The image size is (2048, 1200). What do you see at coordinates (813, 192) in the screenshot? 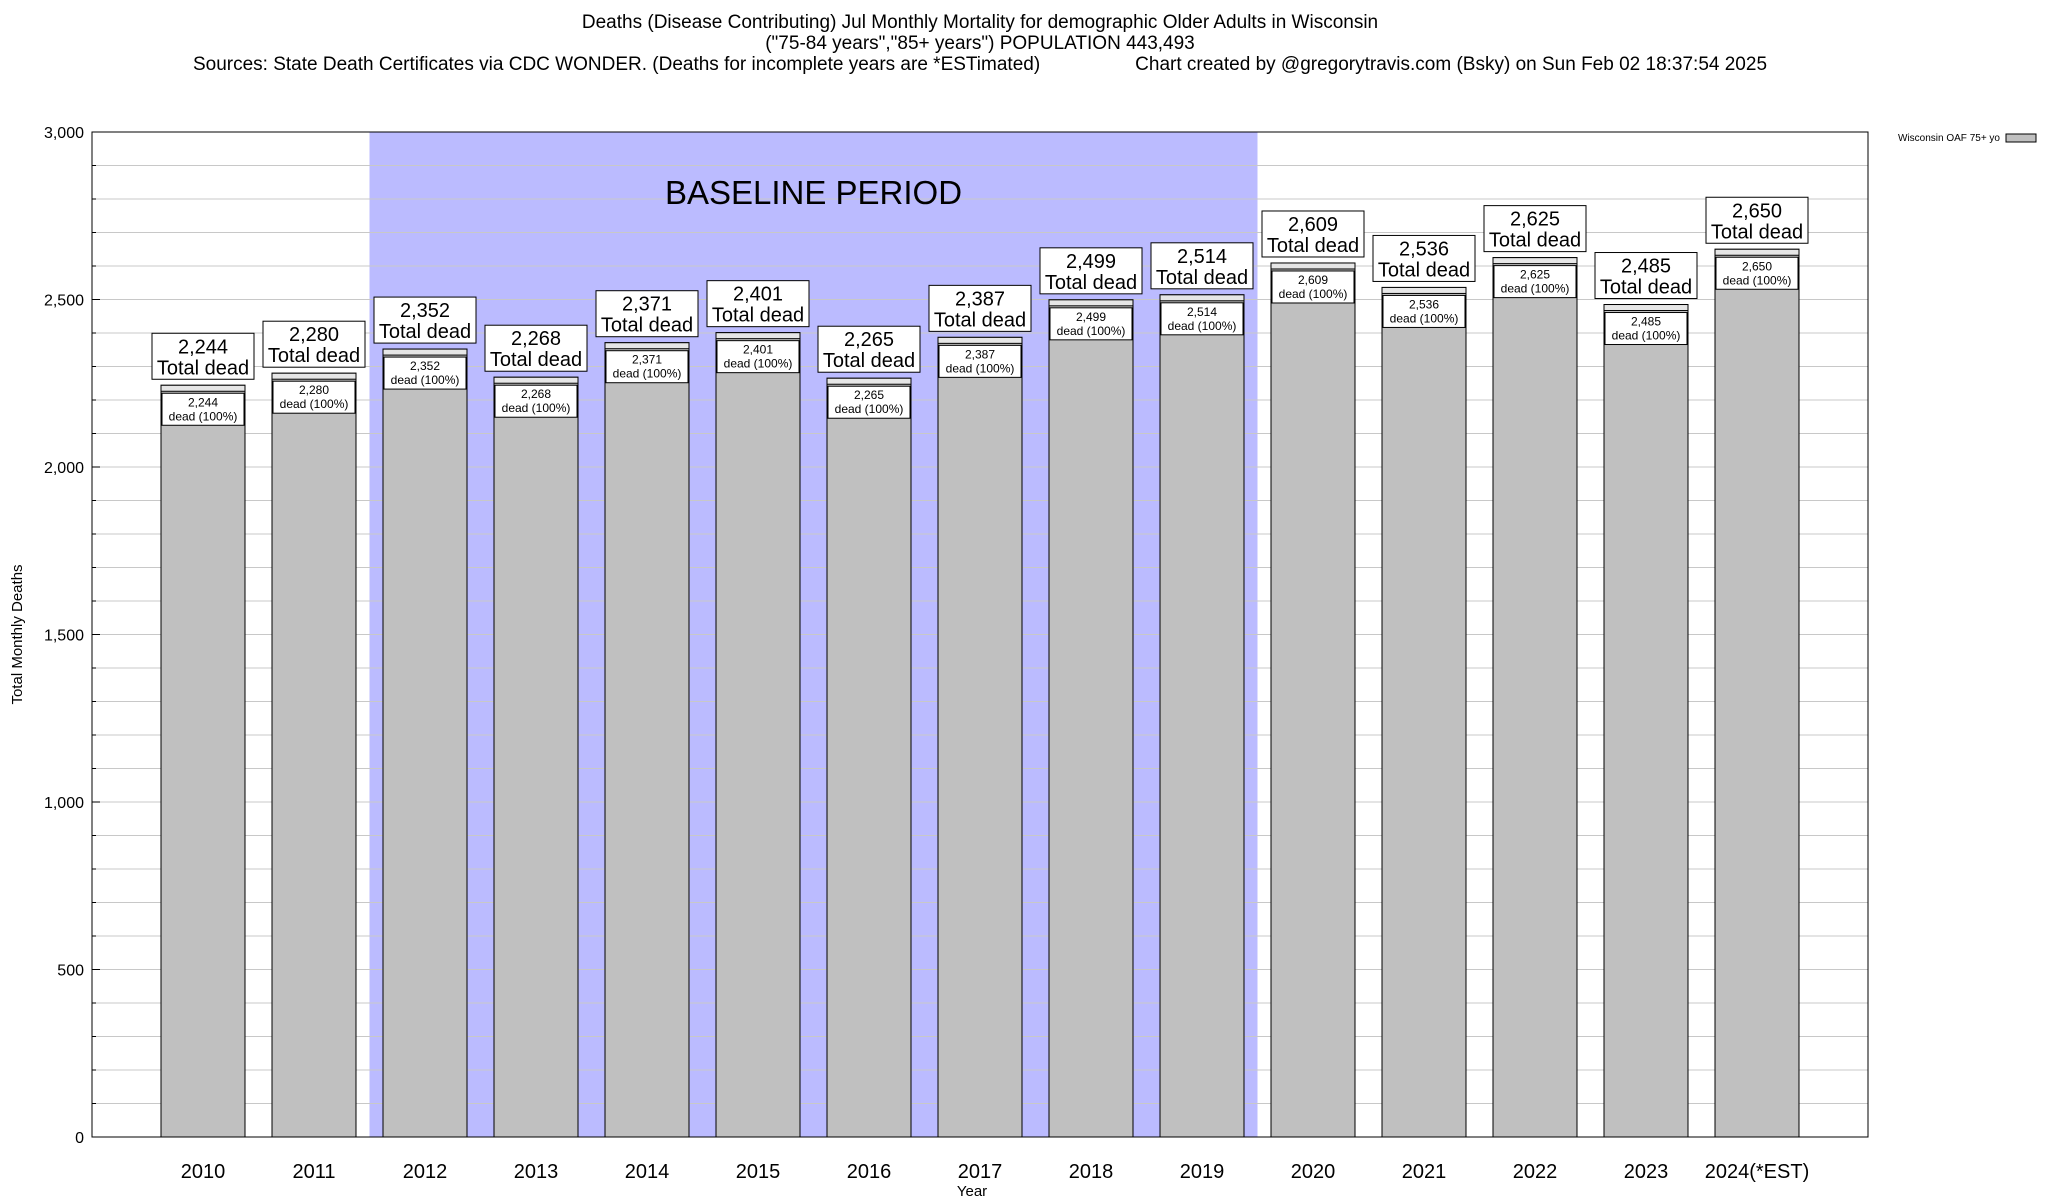
I see `baseline-label: BASELINE PERIOD` at bounding box center [813, 192].